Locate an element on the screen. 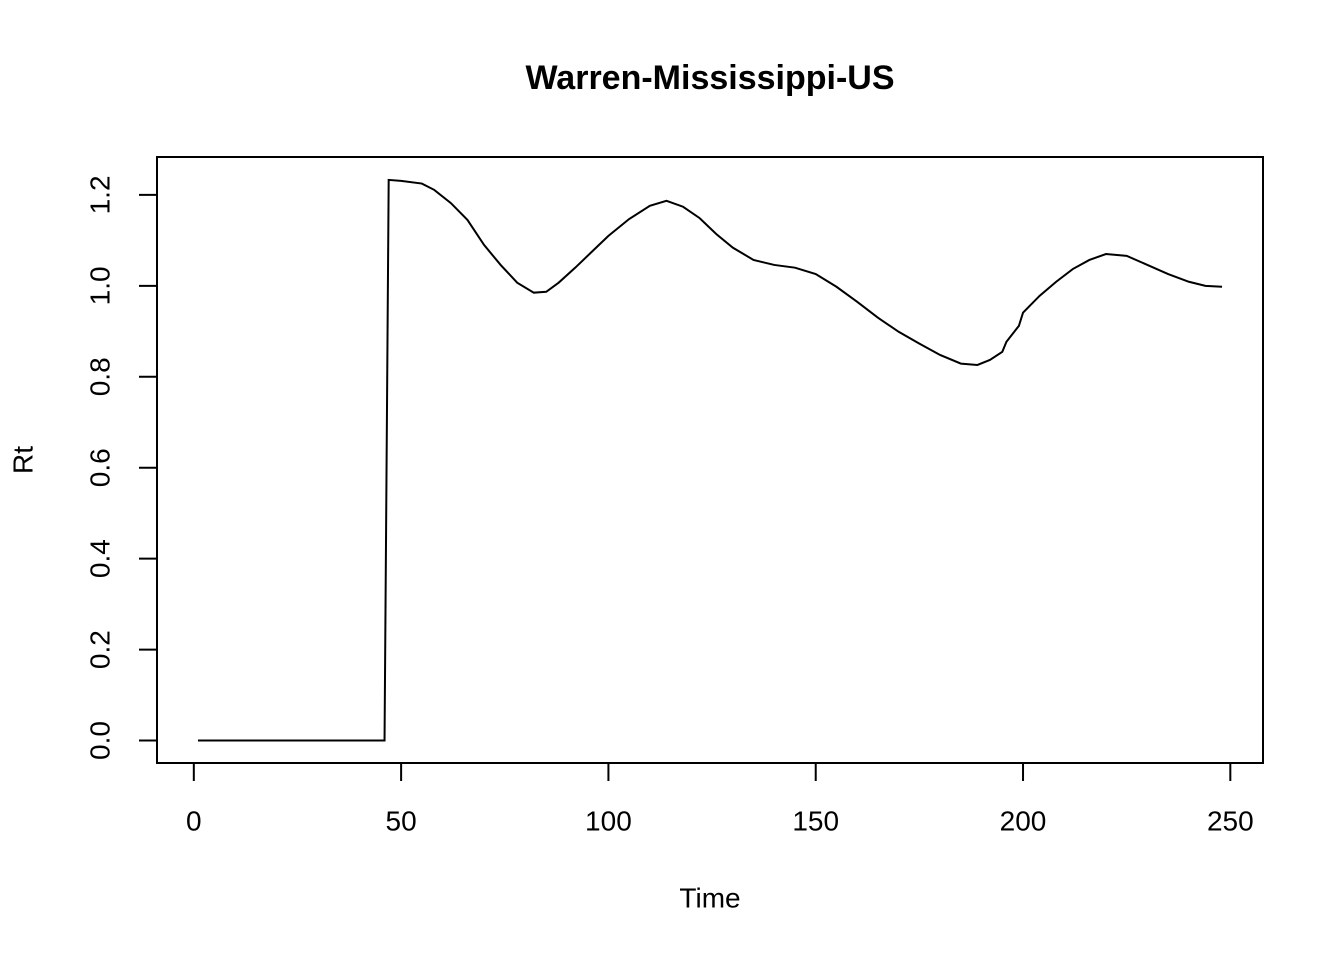 The image size is (1344, 960). y-tick-label: 1.0 is located at coordinates (99, 285).